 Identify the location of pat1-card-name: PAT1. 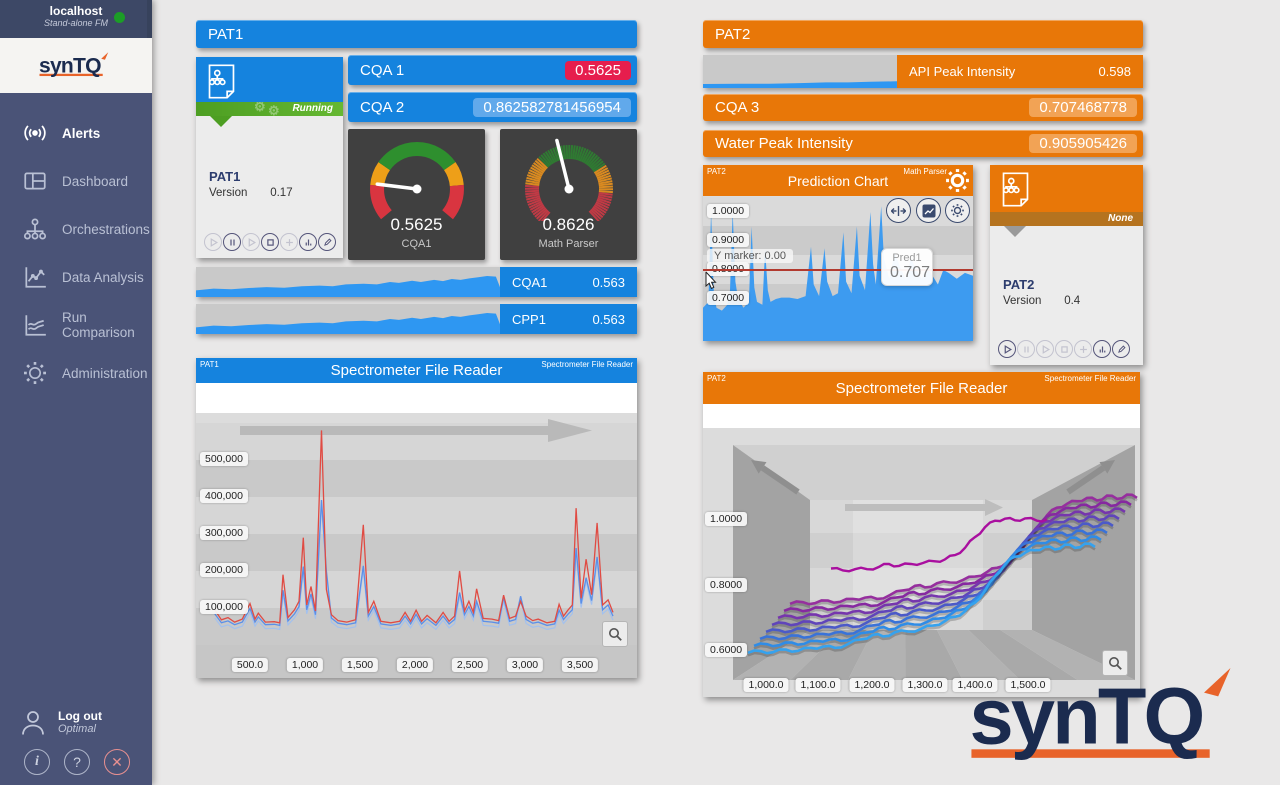
(225, 176).